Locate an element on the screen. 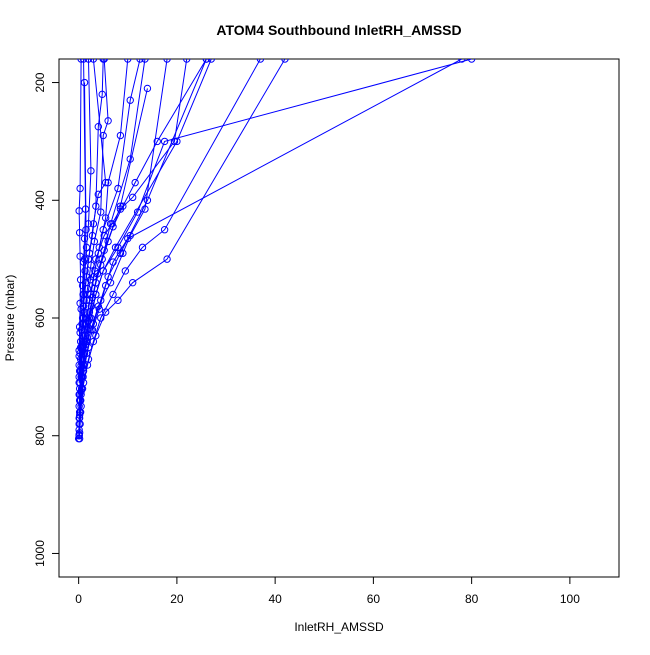 The height and width of the screenshot is (655, 650). x-tick-label: 20 is located at coordinates (177, 599).